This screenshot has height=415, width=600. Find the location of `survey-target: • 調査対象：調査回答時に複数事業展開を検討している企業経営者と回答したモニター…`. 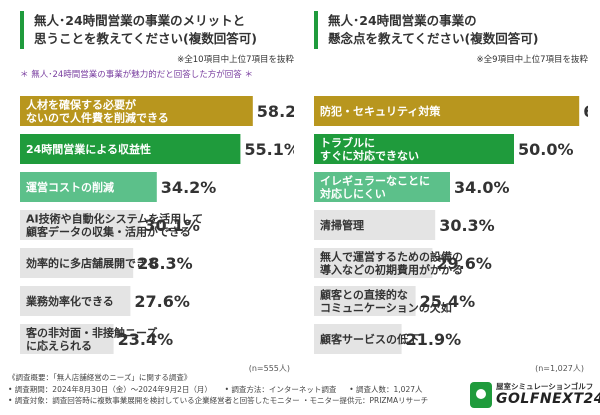

survey-target: • 調査対象：調査回答時に複数事業展開を検討している企業経営者と回答したモニター… is located at coordinates (218, 400).